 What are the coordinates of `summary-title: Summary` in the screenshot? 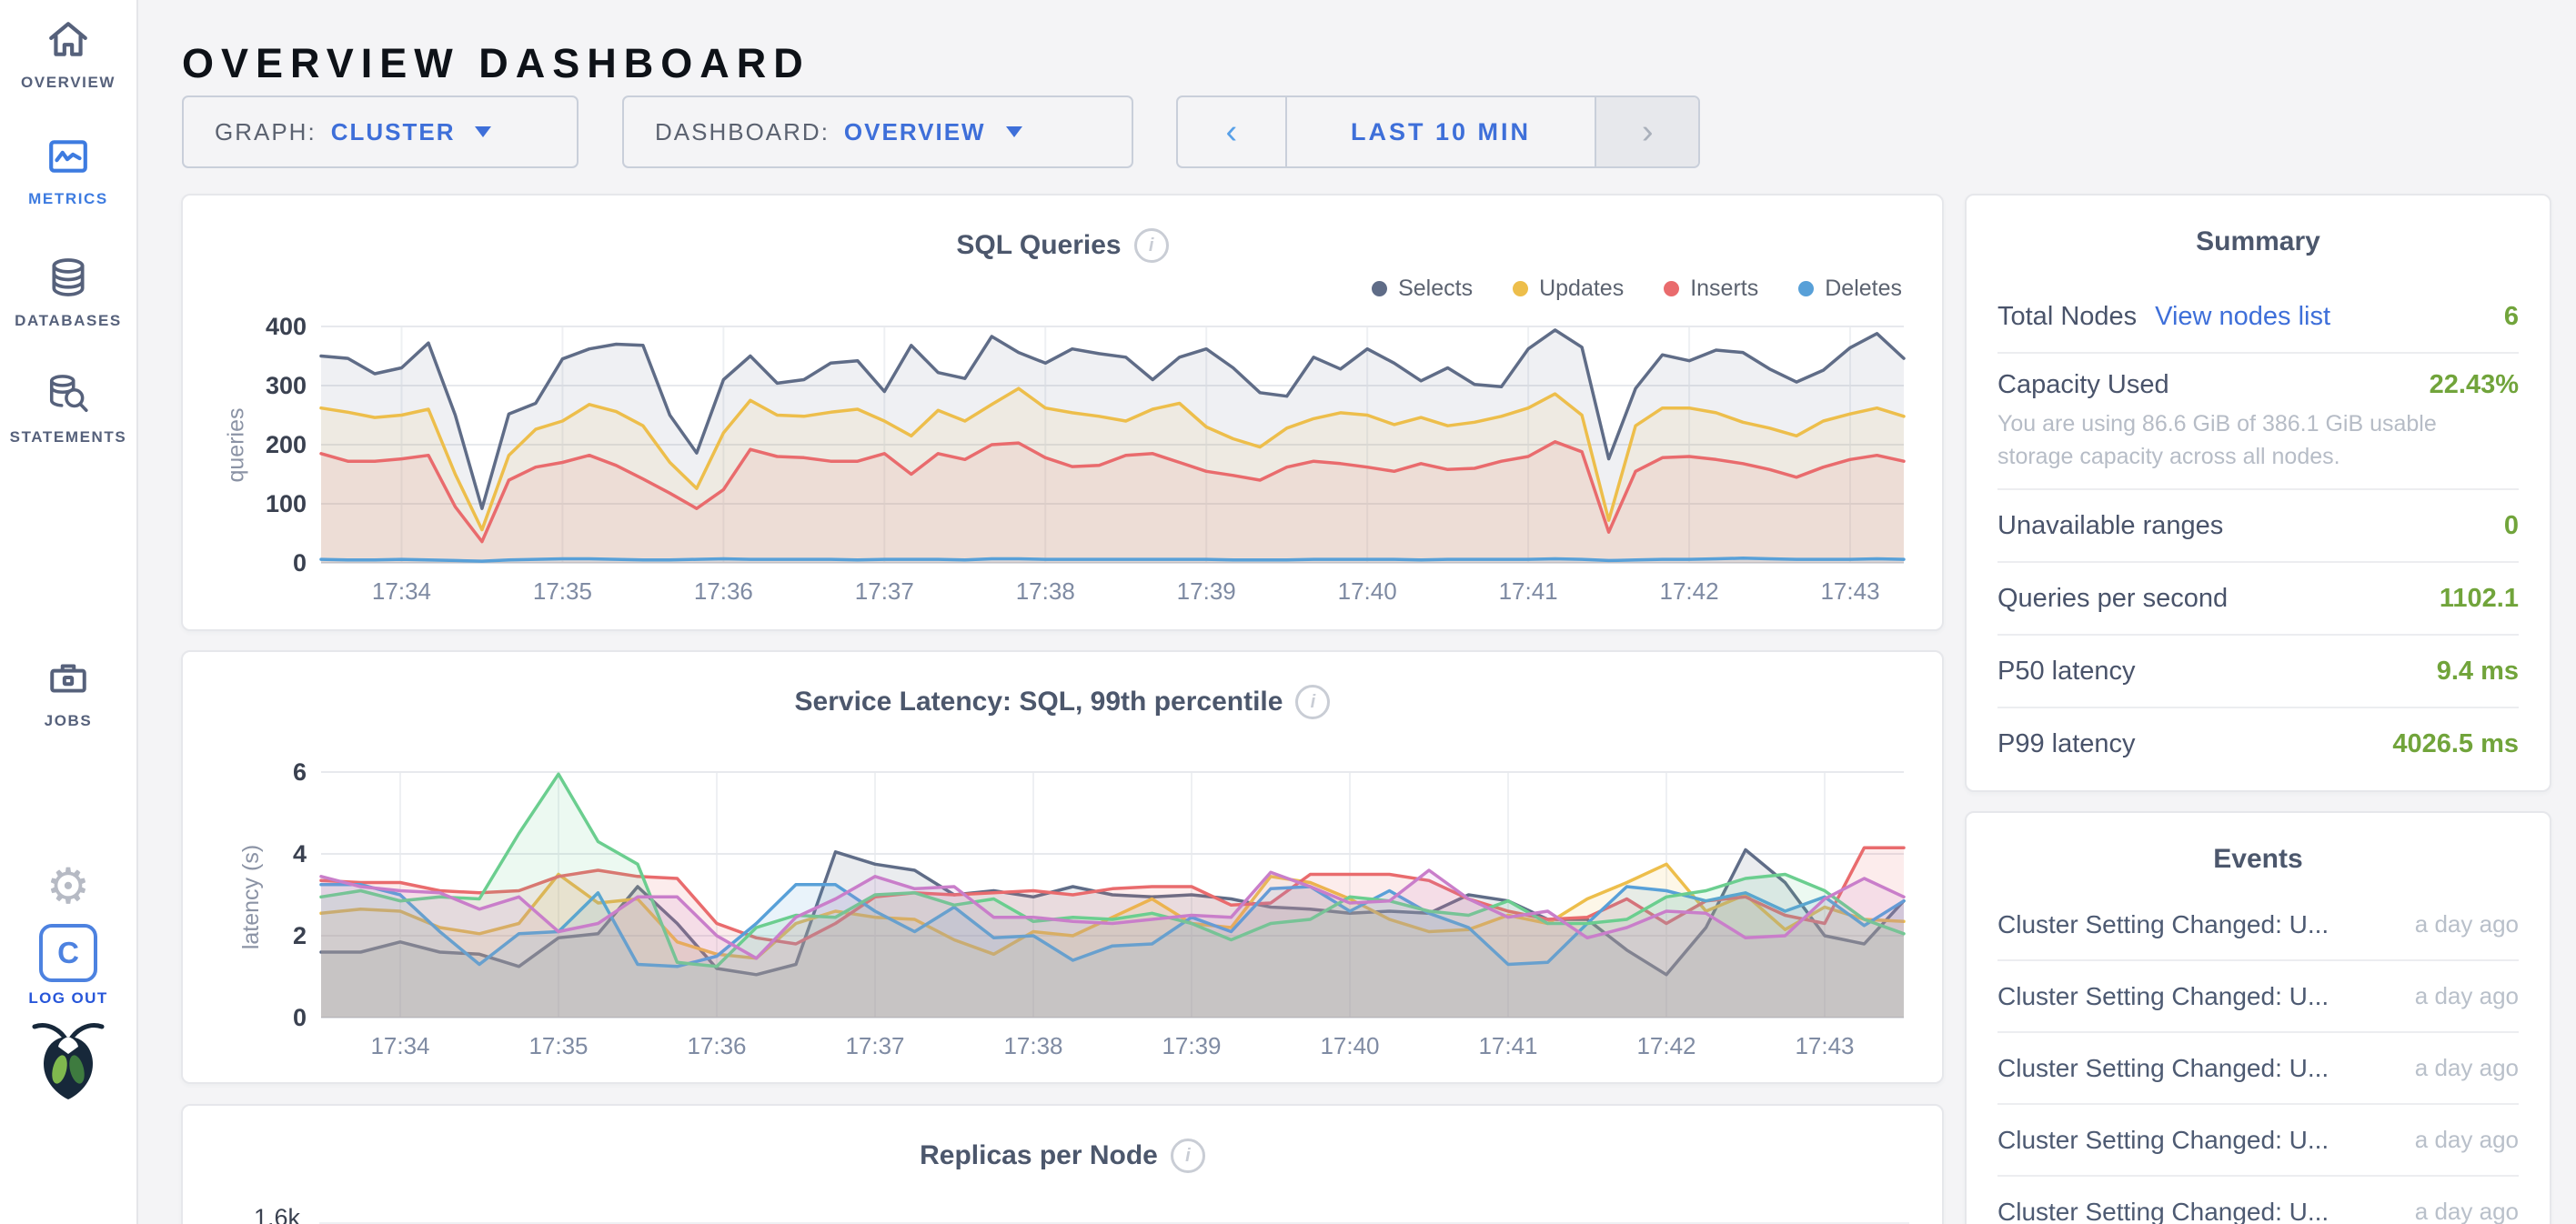 It's located at (2258, 241).